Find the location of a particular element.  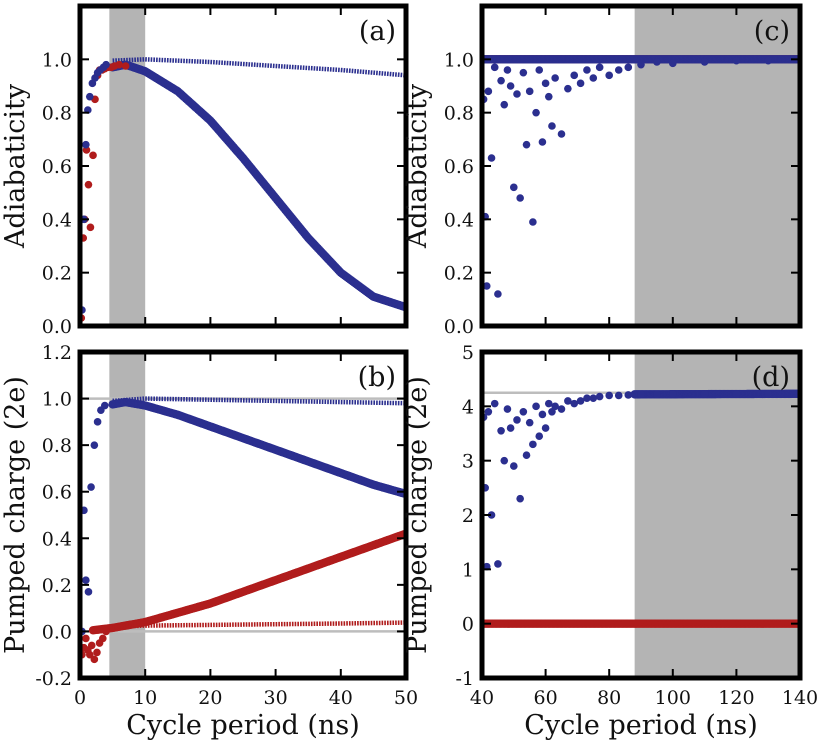

series-red-line is located at coordinates (641, 623).